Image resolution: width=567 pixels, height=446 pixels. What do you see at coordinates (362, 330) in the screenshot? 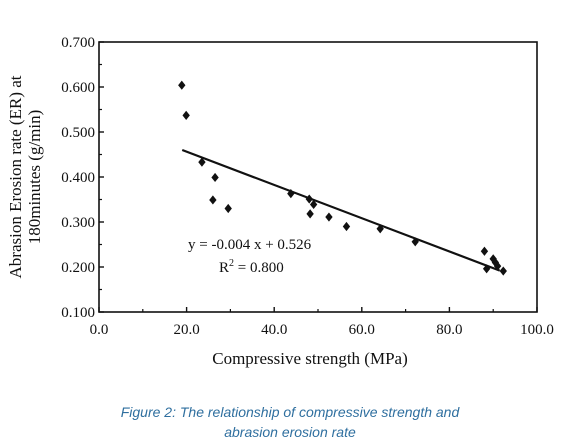
I see `x-tick-label: 60.0` at bounding box center [362, 330].